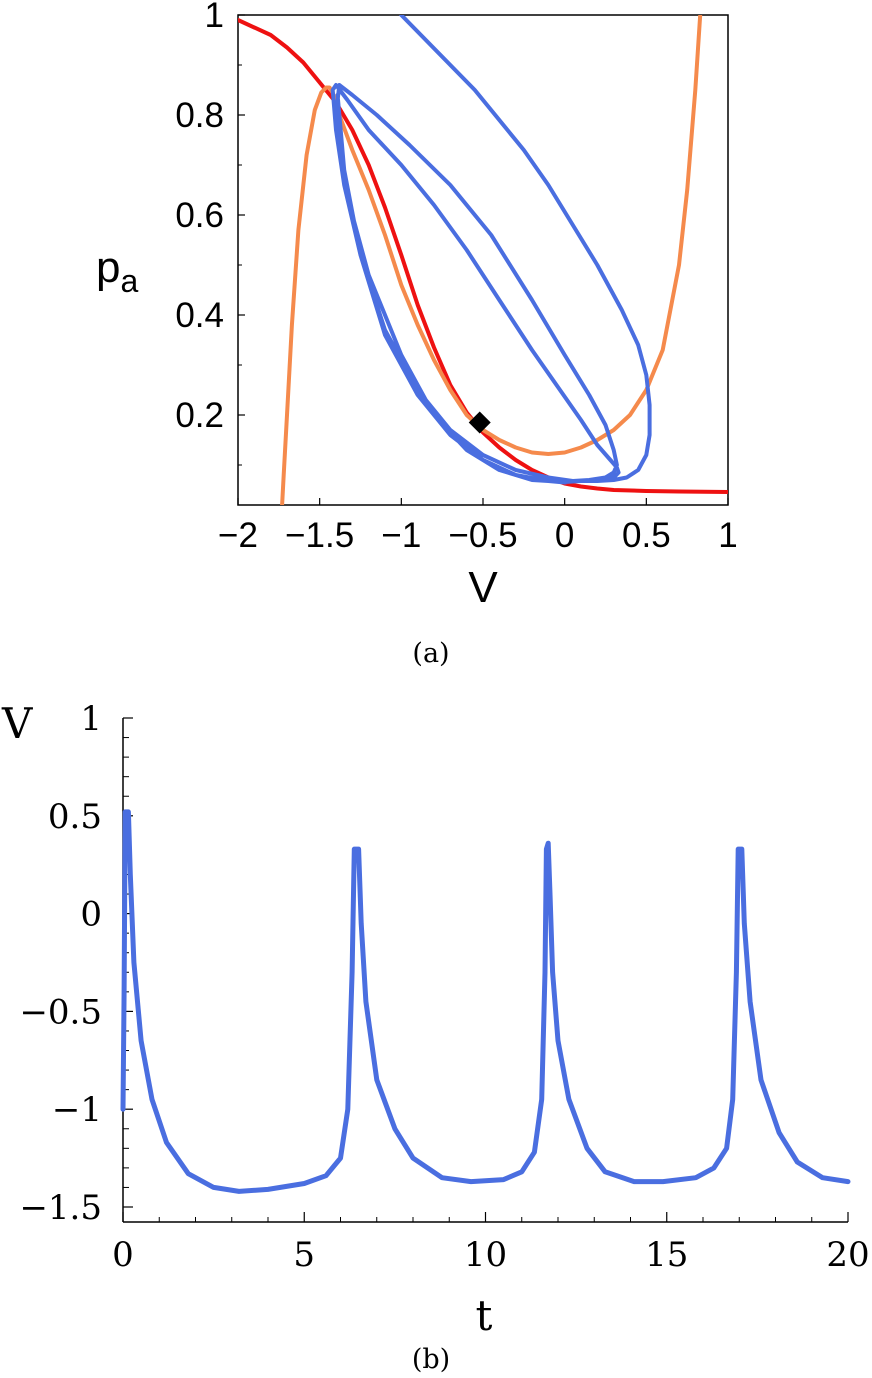 The image size is (872, 1378). I want to click on panel-a-x-tick-label: −1, so click(401, 535).